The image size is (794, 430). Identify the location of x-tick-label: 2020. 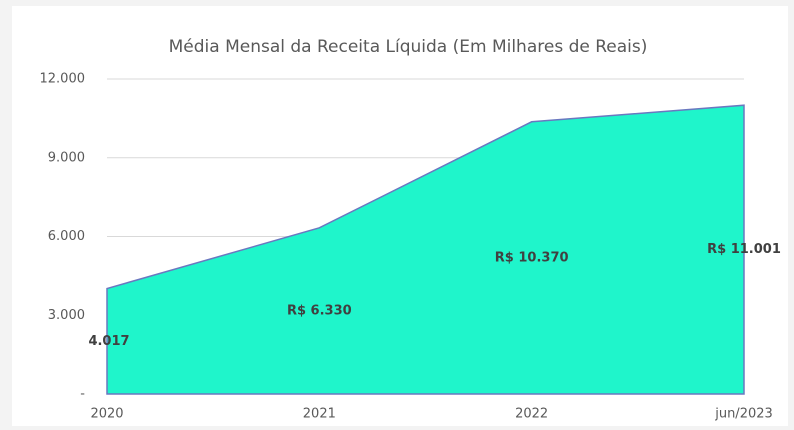
(106, 414).